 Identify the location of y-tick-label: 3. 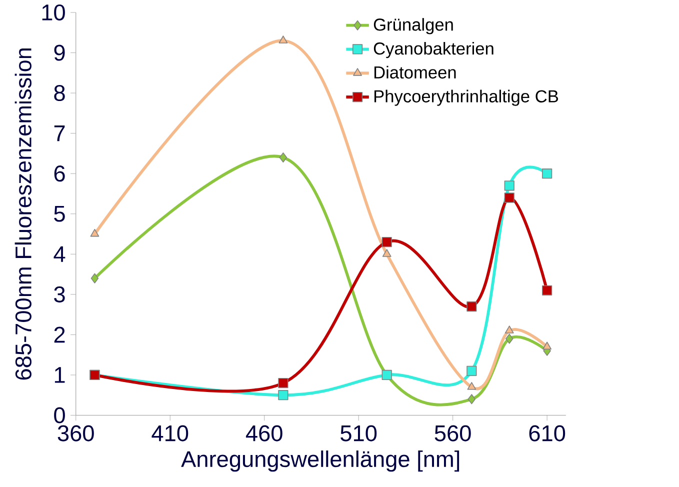
(59, 294).